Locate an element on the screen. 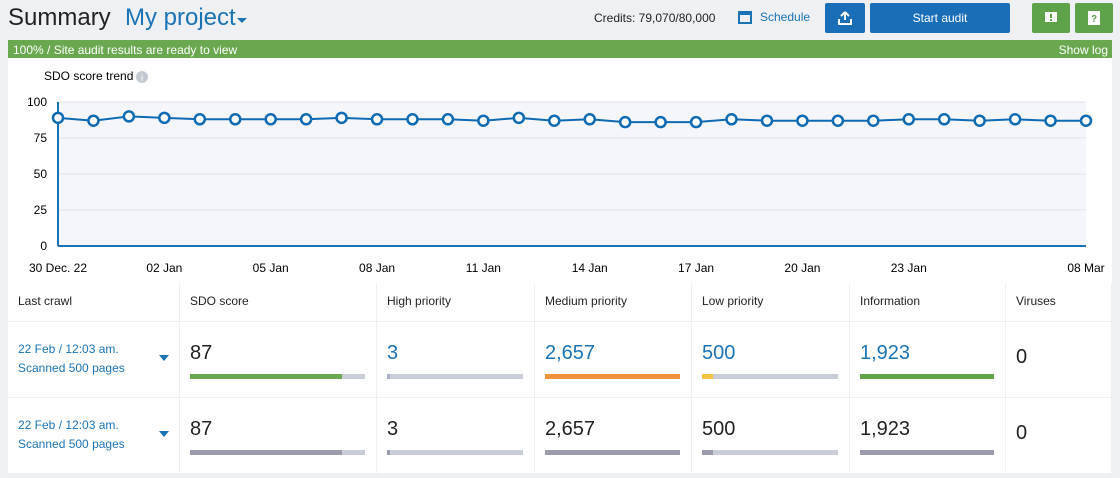 This screenshot has width=1120, height=478. start-audit-button: Start audit is located at coordinates (940, 18).